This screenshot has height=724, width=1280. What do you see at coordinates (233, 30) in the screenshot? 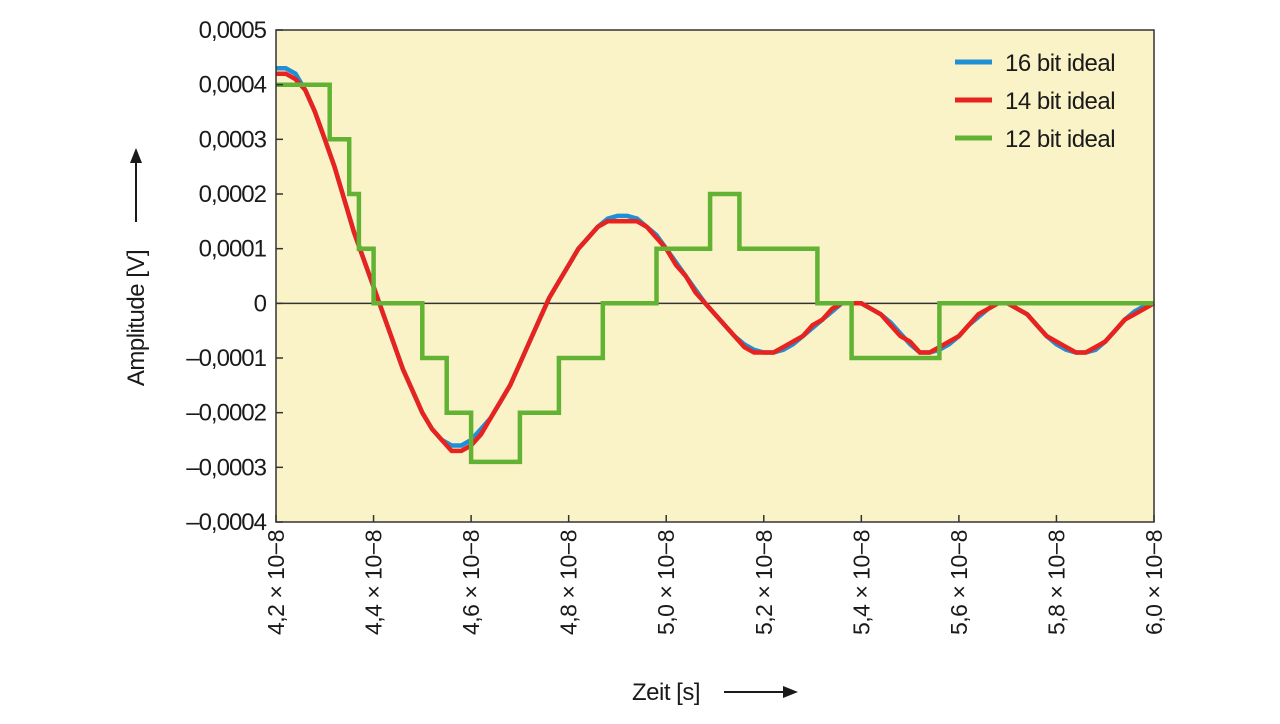
I see `y-tick-label: 0,0005` at bounding box center [233, 30].